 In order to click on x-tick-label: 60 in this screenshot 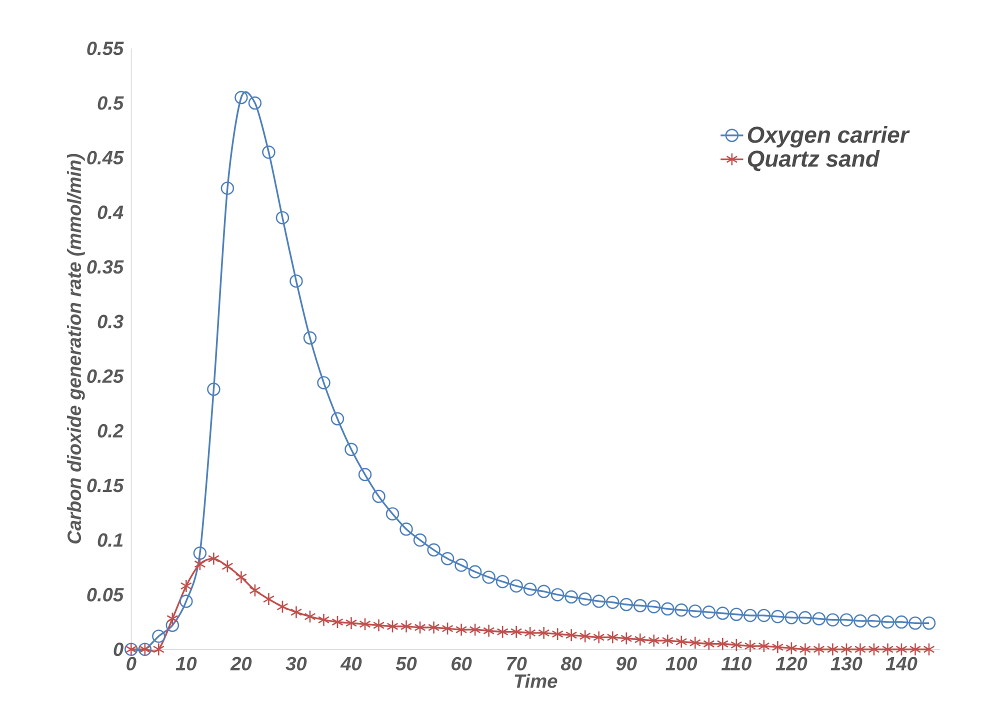, I will do `click(462, 663)`.